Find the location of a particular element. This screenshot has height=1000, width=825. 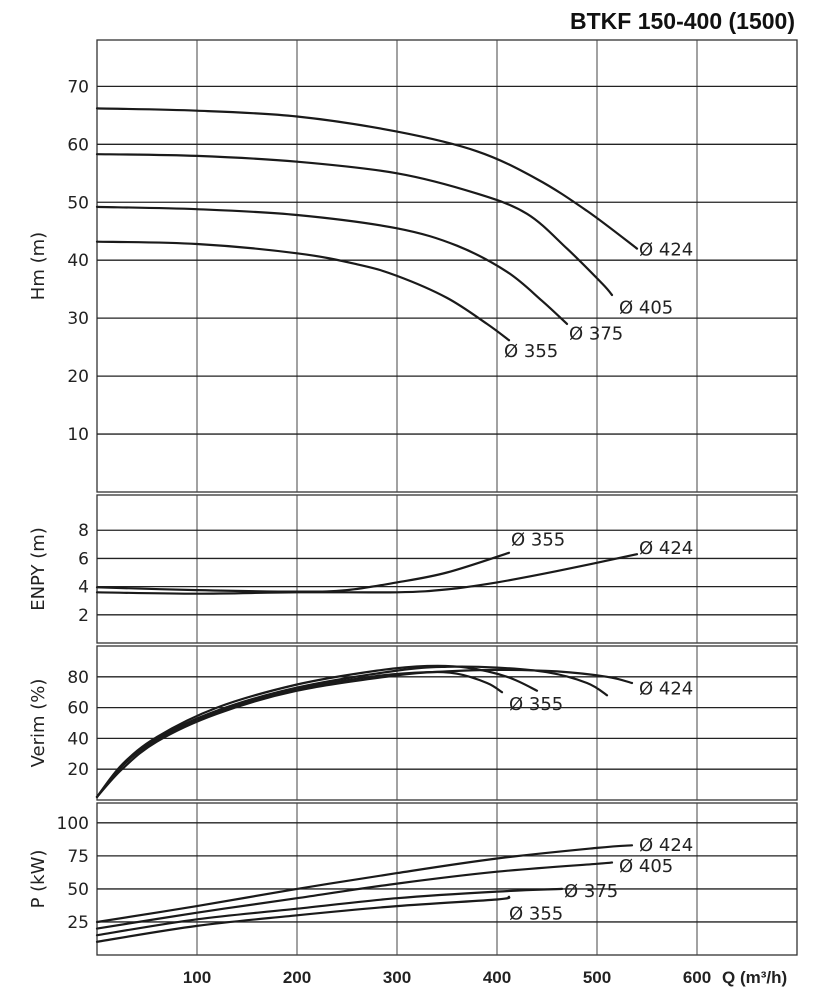

x-tick-label: 300 is located at coordinates (397, 977).